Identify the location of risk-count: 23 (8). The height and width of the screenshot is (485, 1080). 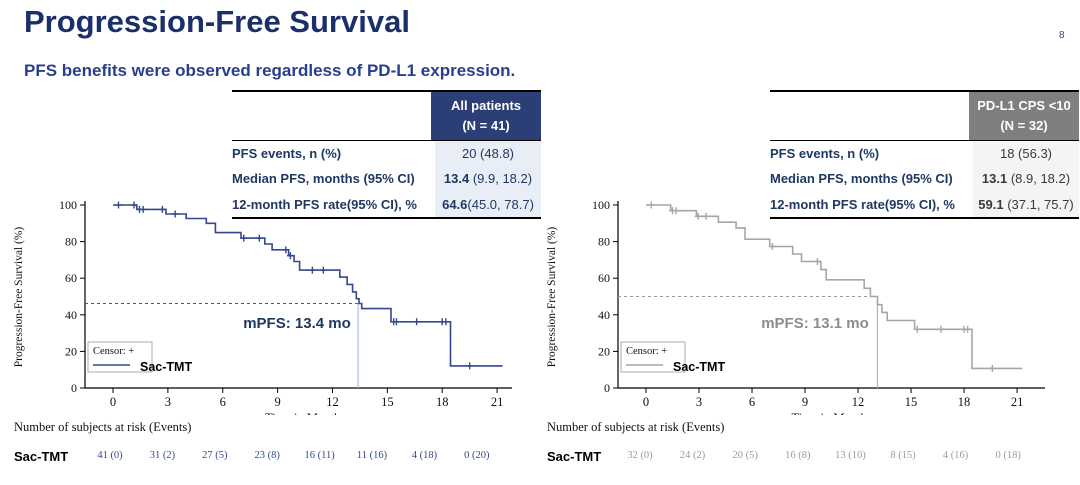
(267, 455).